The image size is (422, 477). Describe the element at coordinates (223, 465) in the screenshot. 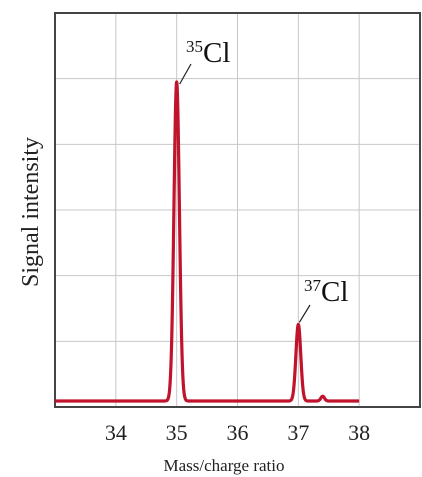

I see `x-axis-title: Mass/charge ratio` at that location.